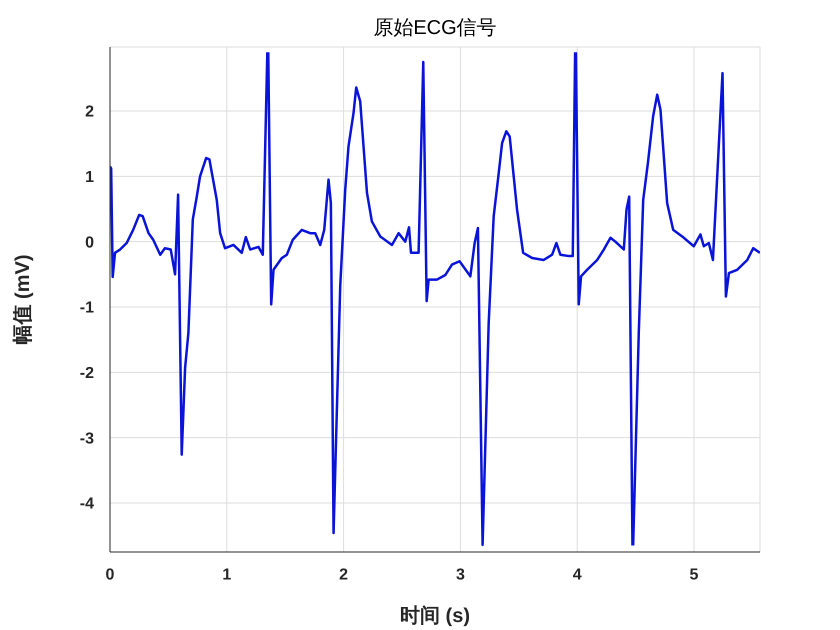  Describe the element at coordinates (87, 308) in the screenshot. I see `y-tick-label: -1` at that location.